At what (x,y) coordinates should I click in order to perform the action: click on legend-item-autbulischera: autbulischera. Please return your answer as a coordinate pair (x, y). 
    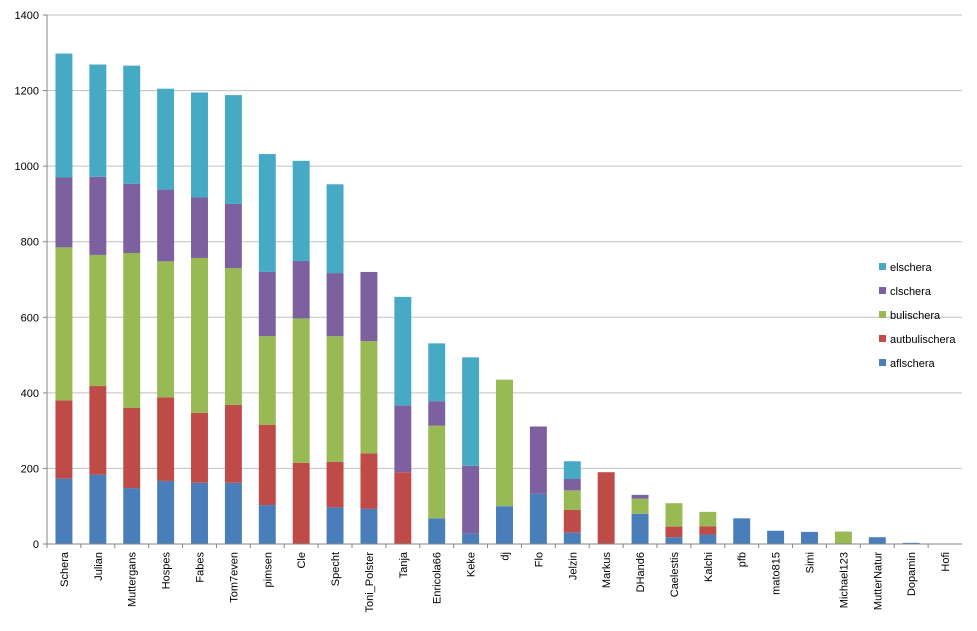
    Looking at the image, I should click on (917, 340).